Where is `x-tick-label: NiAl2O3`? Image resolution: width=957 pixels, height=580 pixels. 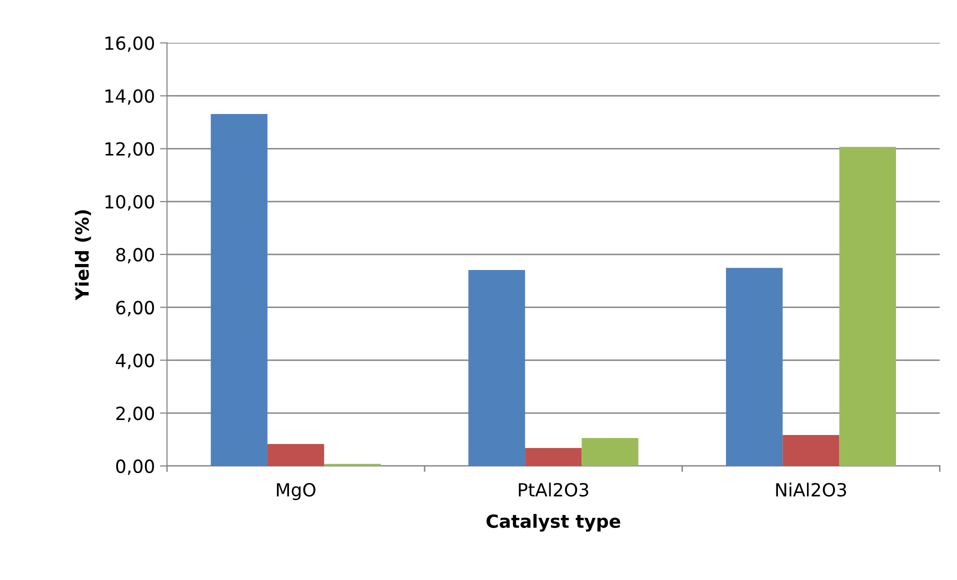
x-tick-label: NiAl2O3 is located at coordinates (811, 489).